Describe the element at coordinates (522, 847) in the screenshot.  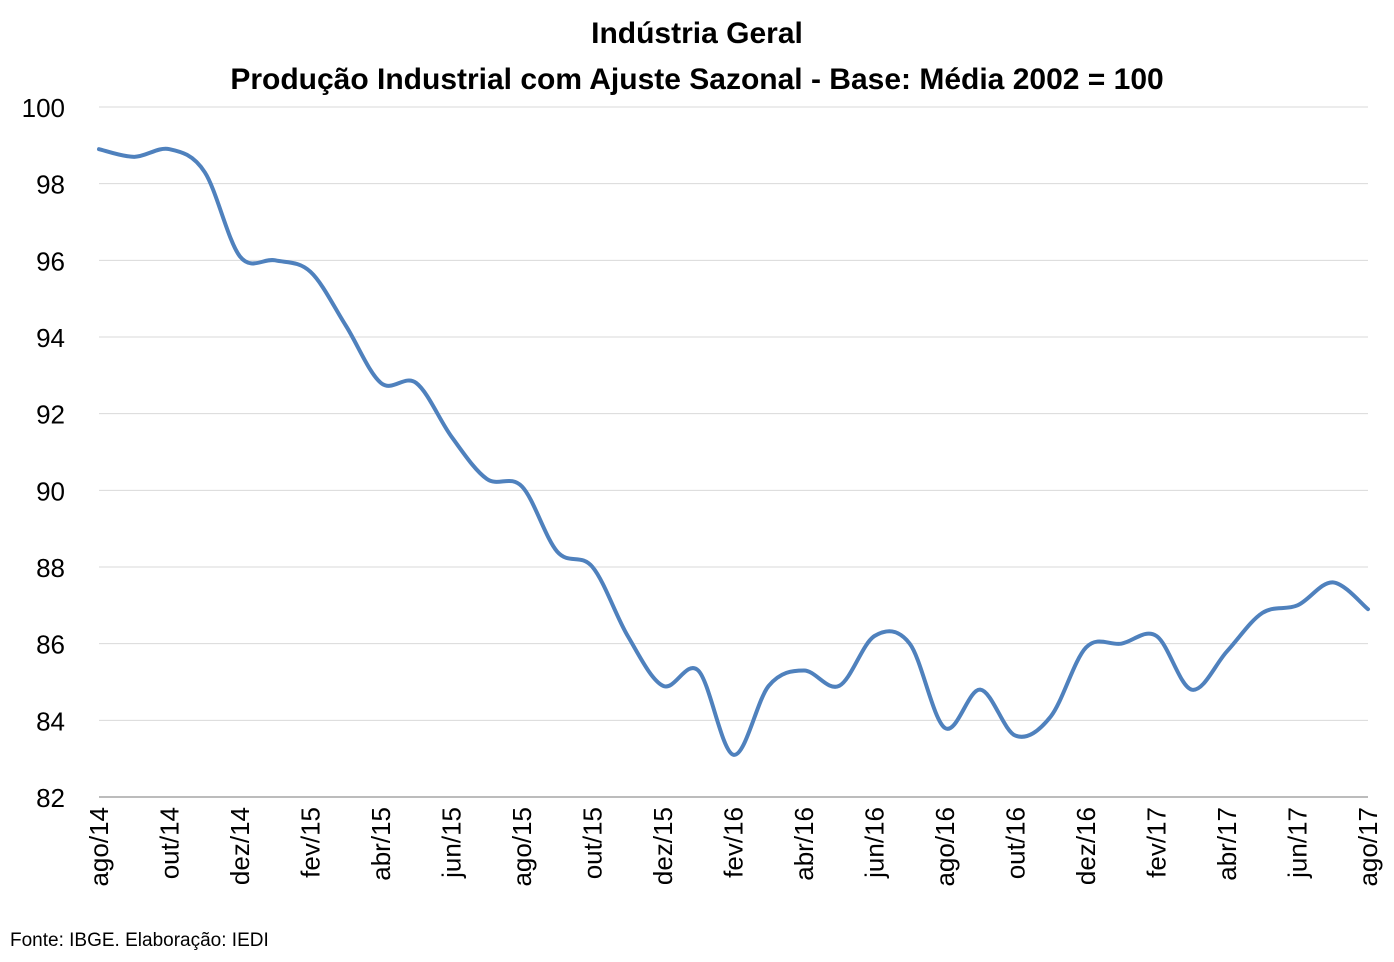
I see `x-tick-label: ago/15` at that location.